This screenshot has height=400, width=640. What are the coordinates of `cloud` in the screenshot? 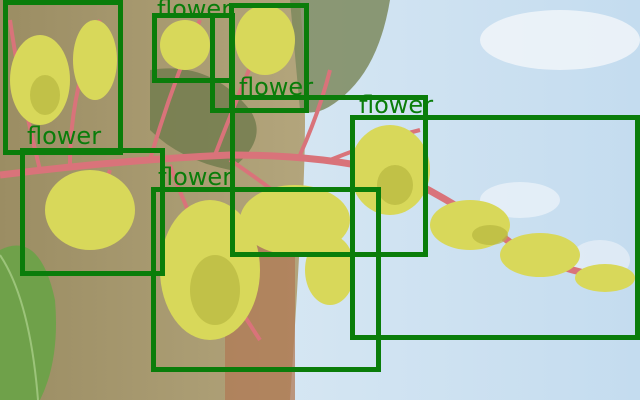 It's located at (560, 40).